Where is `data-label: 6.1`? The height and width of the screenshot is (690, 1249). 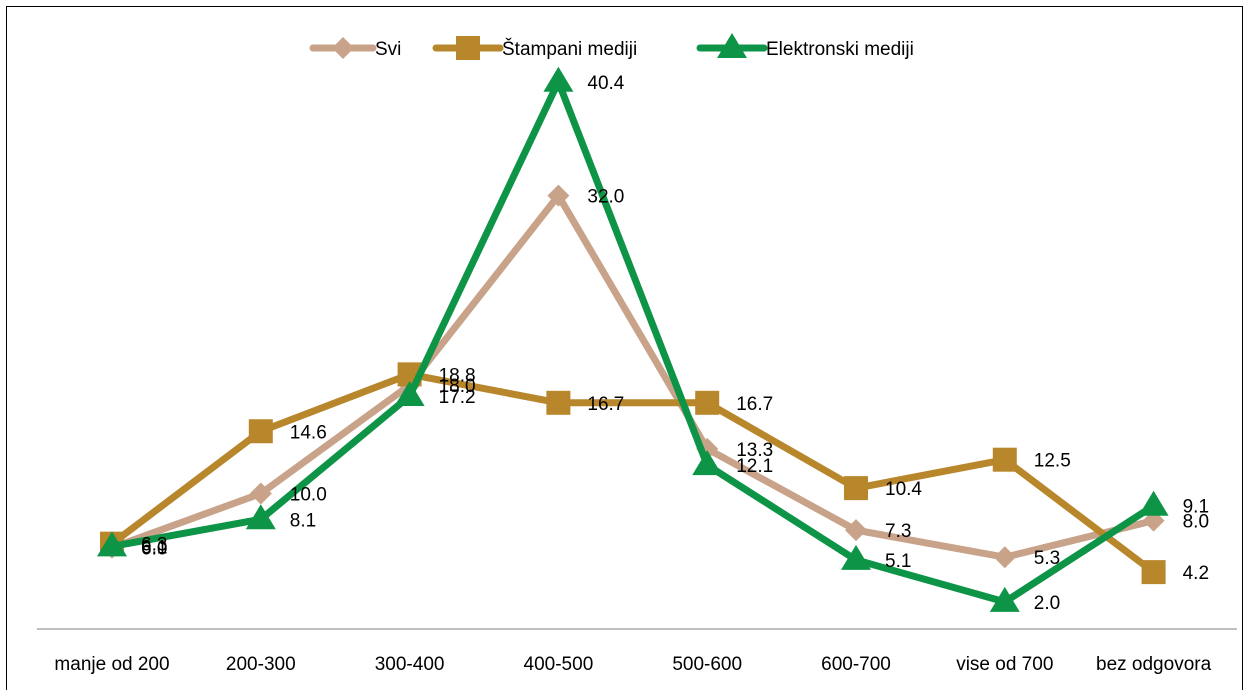
data-label: 6.1 is located at coordinates (154, 547).